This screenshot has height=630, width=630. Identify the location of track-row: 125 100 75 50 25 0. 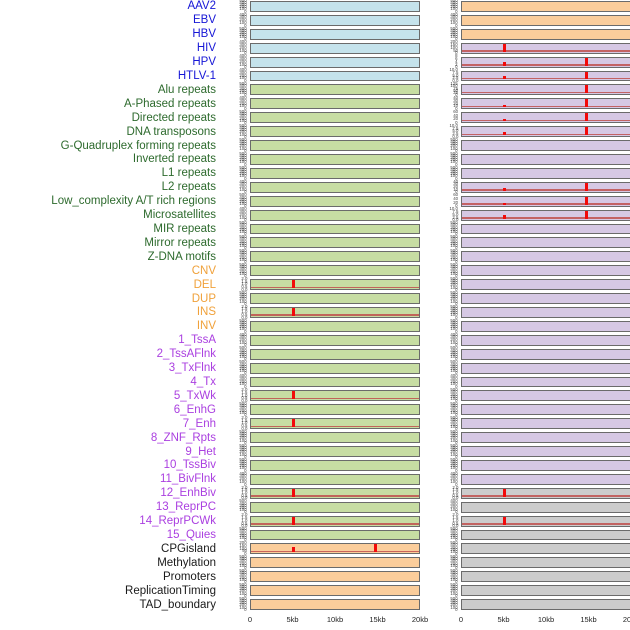
(533, 89).